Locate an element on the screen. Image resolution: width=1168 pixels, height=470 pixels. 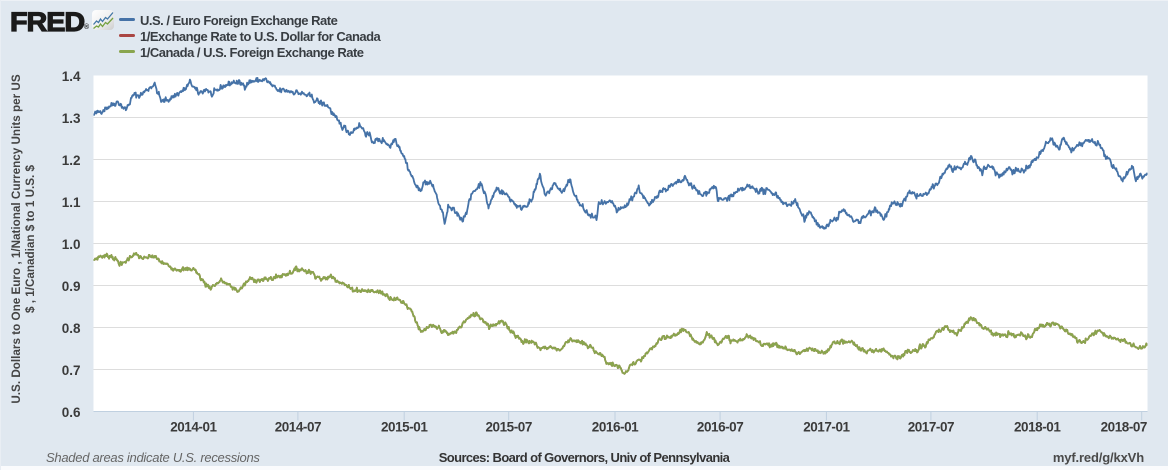
svg-text: 0.9 is located at coordinates (71, 286).